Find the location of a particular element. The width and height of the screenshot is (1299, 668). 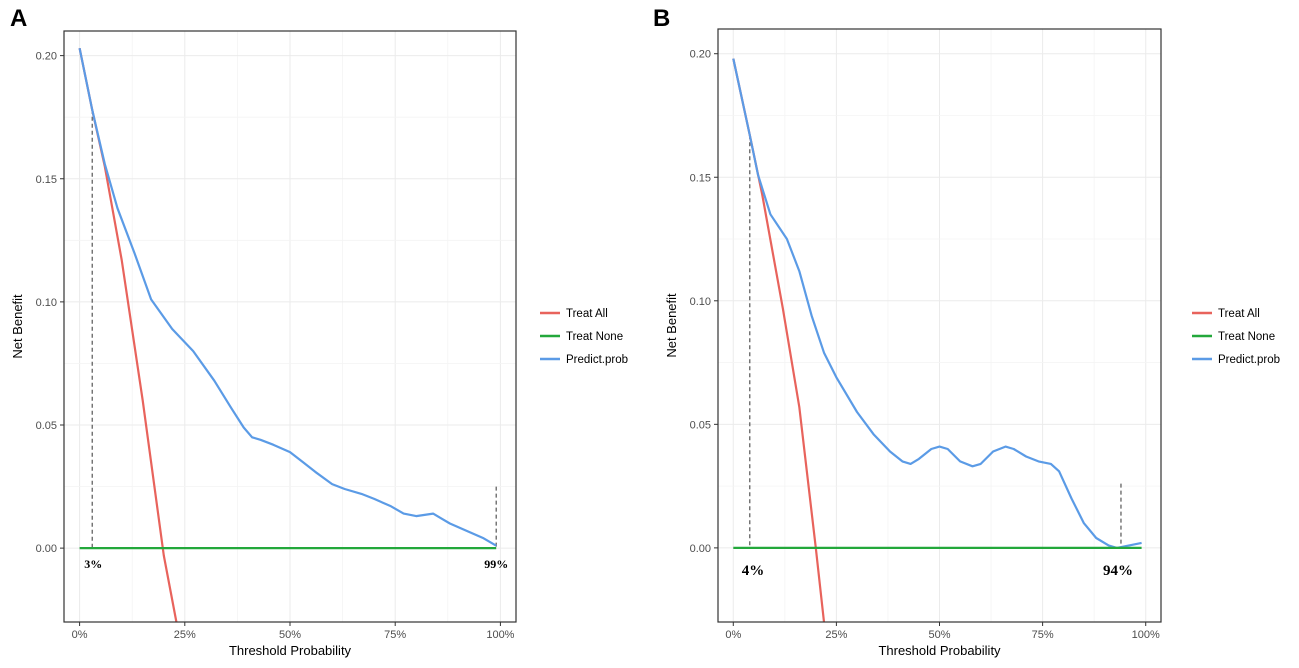

threshold-annotation: 3% is located at coordinates (93, 564).